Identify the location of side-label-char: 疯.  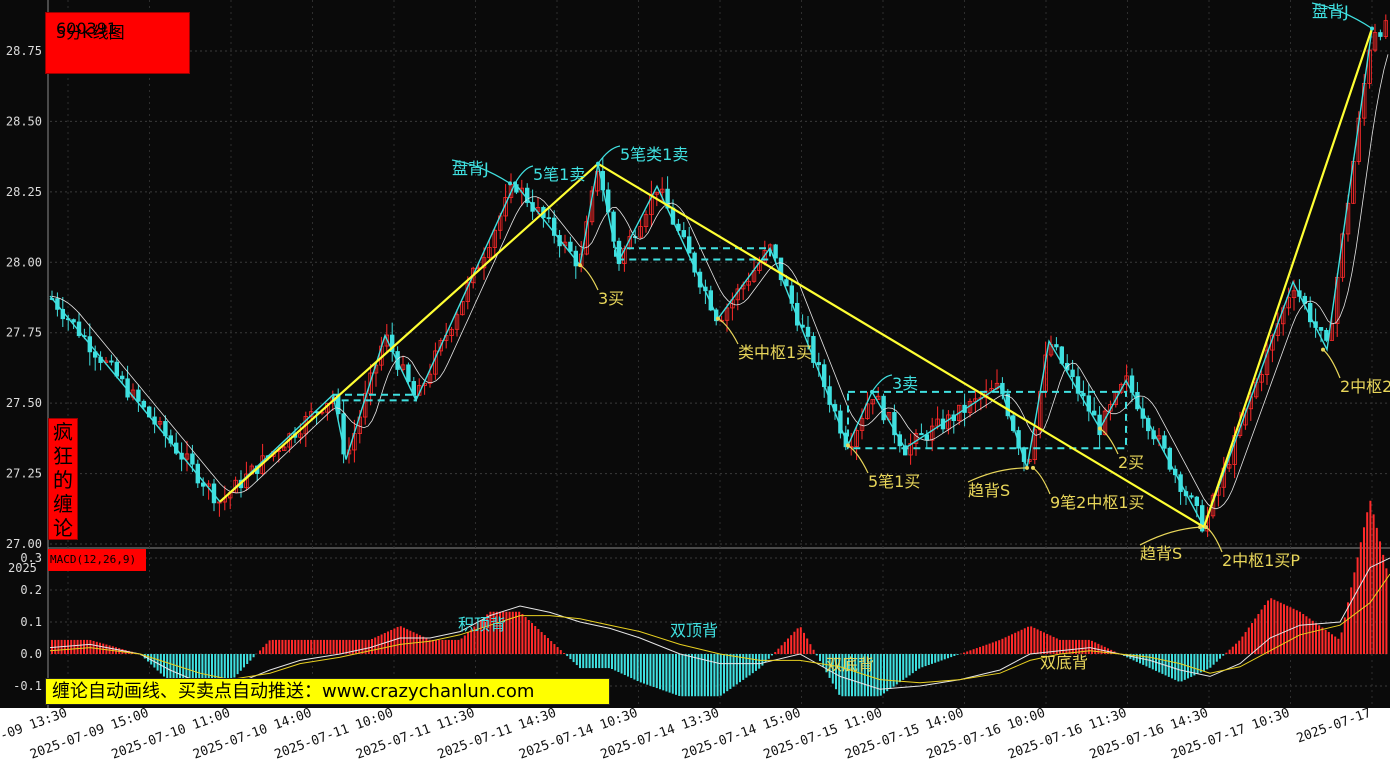
(63, 432).